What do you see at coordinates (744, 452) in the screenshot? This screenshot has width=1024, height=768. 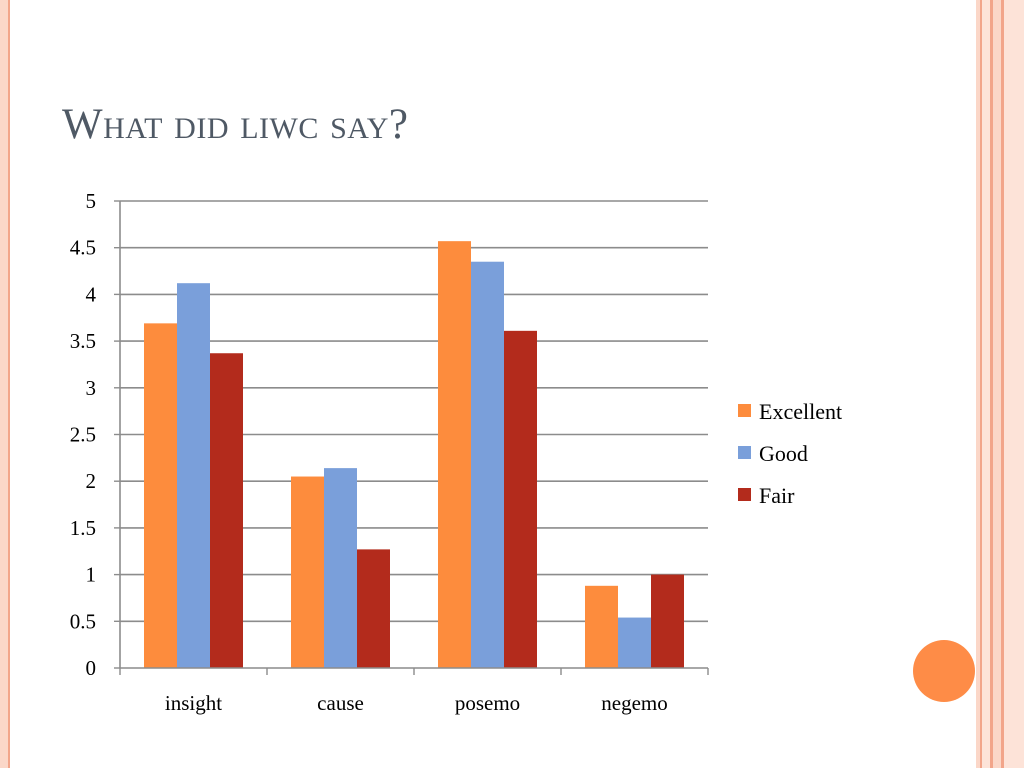 I see `legend-swatch-good` at bounding box center [744, 452].